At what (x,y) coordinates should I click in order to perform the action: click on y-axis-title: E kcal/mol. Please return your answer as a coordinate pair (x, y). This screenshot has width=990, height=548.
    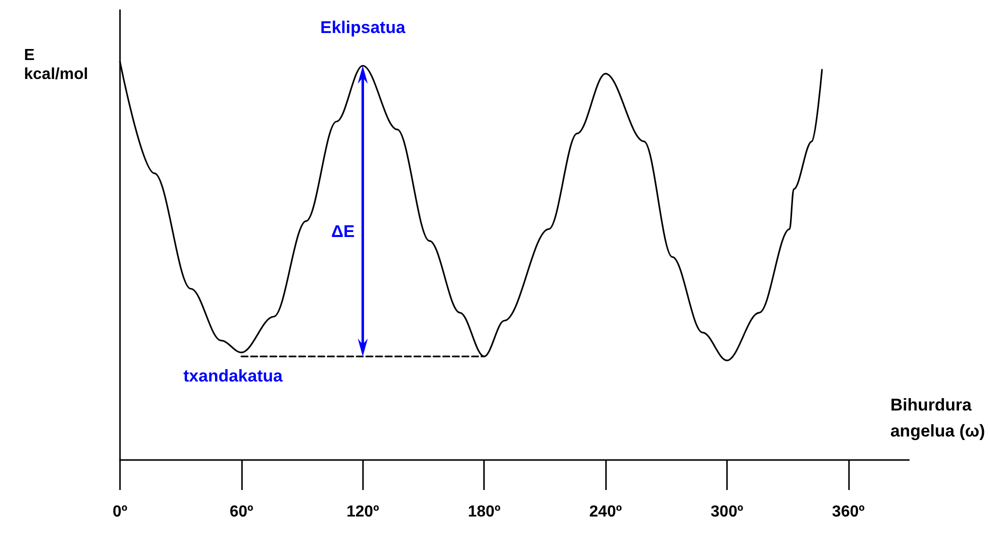
    Looking at the image, I should click on (56, 65).